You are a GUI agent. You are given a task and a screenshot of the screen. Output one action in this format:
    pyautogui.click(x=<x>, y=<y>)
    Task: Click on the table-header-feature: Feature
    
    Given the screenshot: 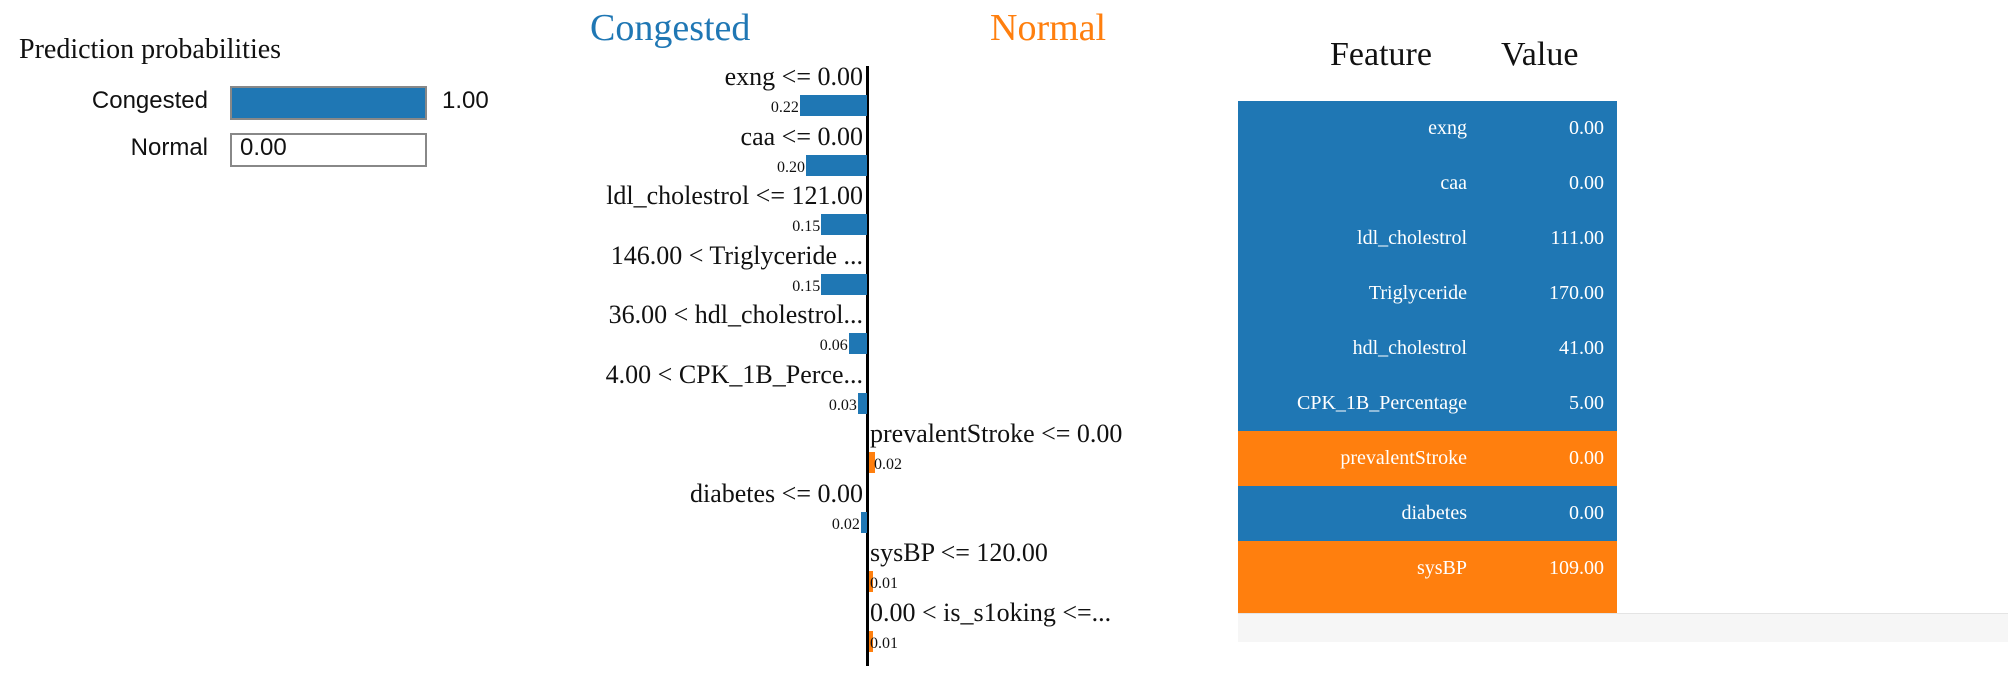 What is the action you would take?
    pyautogui.click(x=1381, y=54)
    